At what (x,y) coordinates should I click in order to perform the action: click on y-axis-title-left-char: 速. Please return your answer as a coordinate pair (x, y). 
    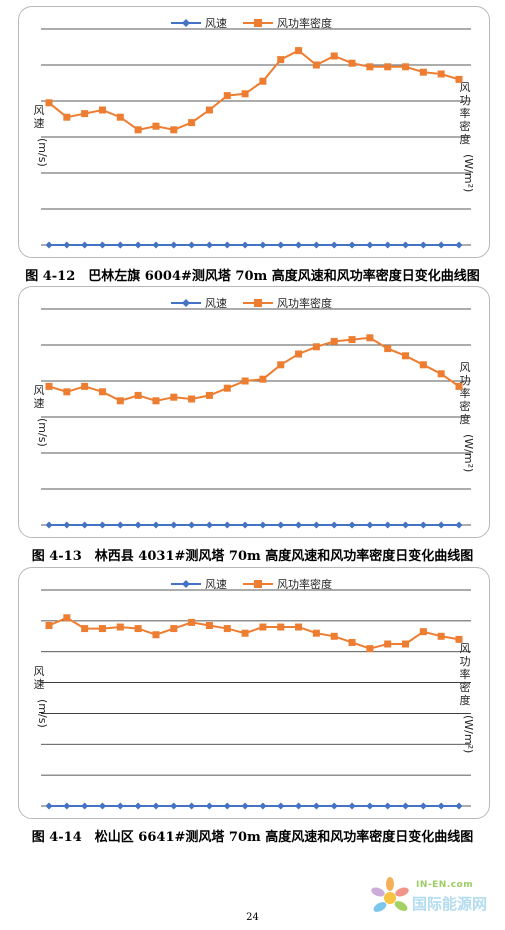
    Looking at the image, I should click on (39, 123).